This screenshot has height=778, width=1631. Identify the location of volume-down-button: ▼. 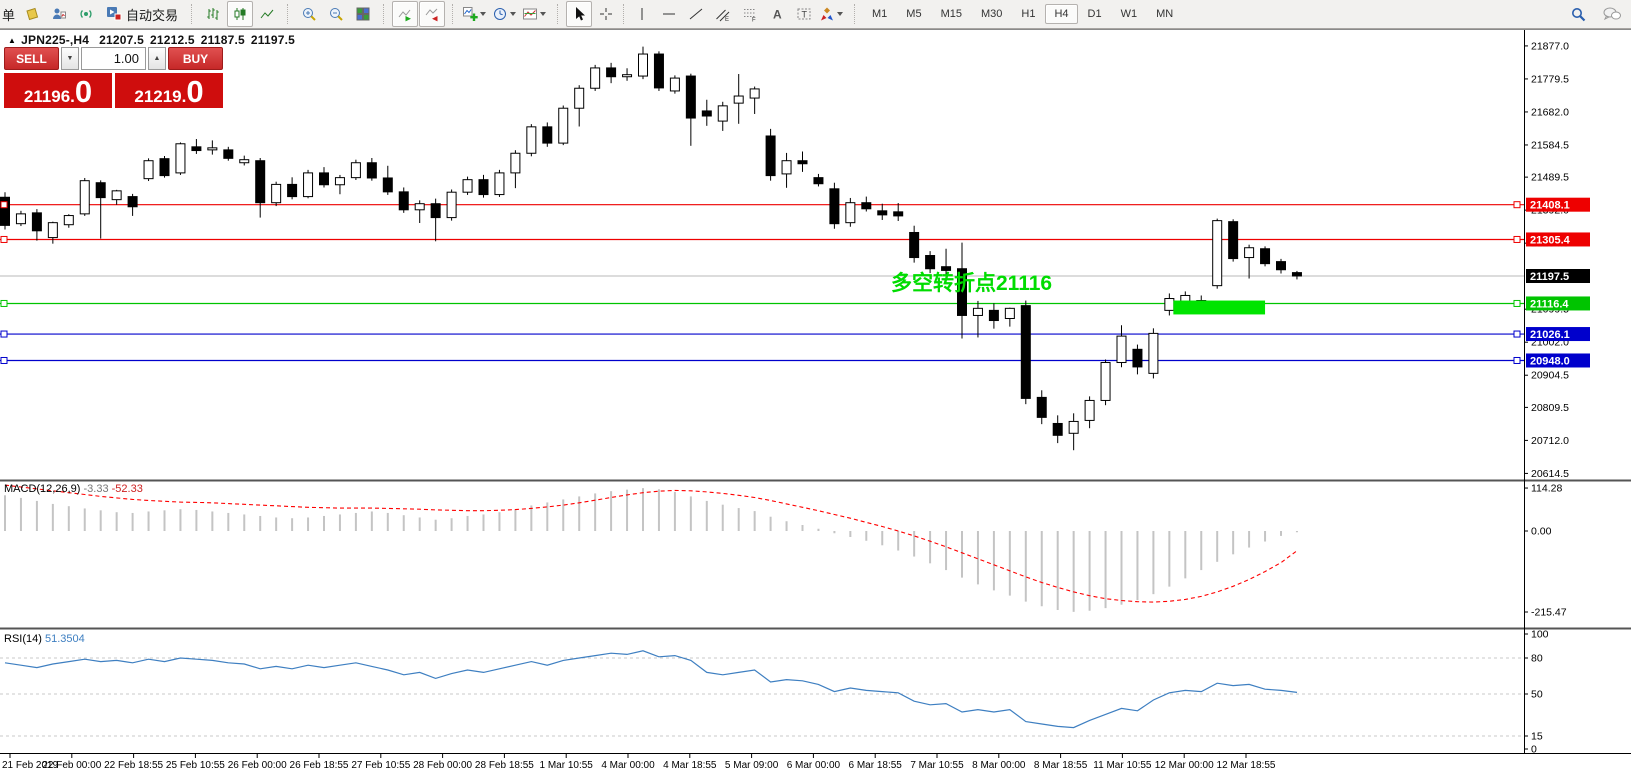
(70, 58).